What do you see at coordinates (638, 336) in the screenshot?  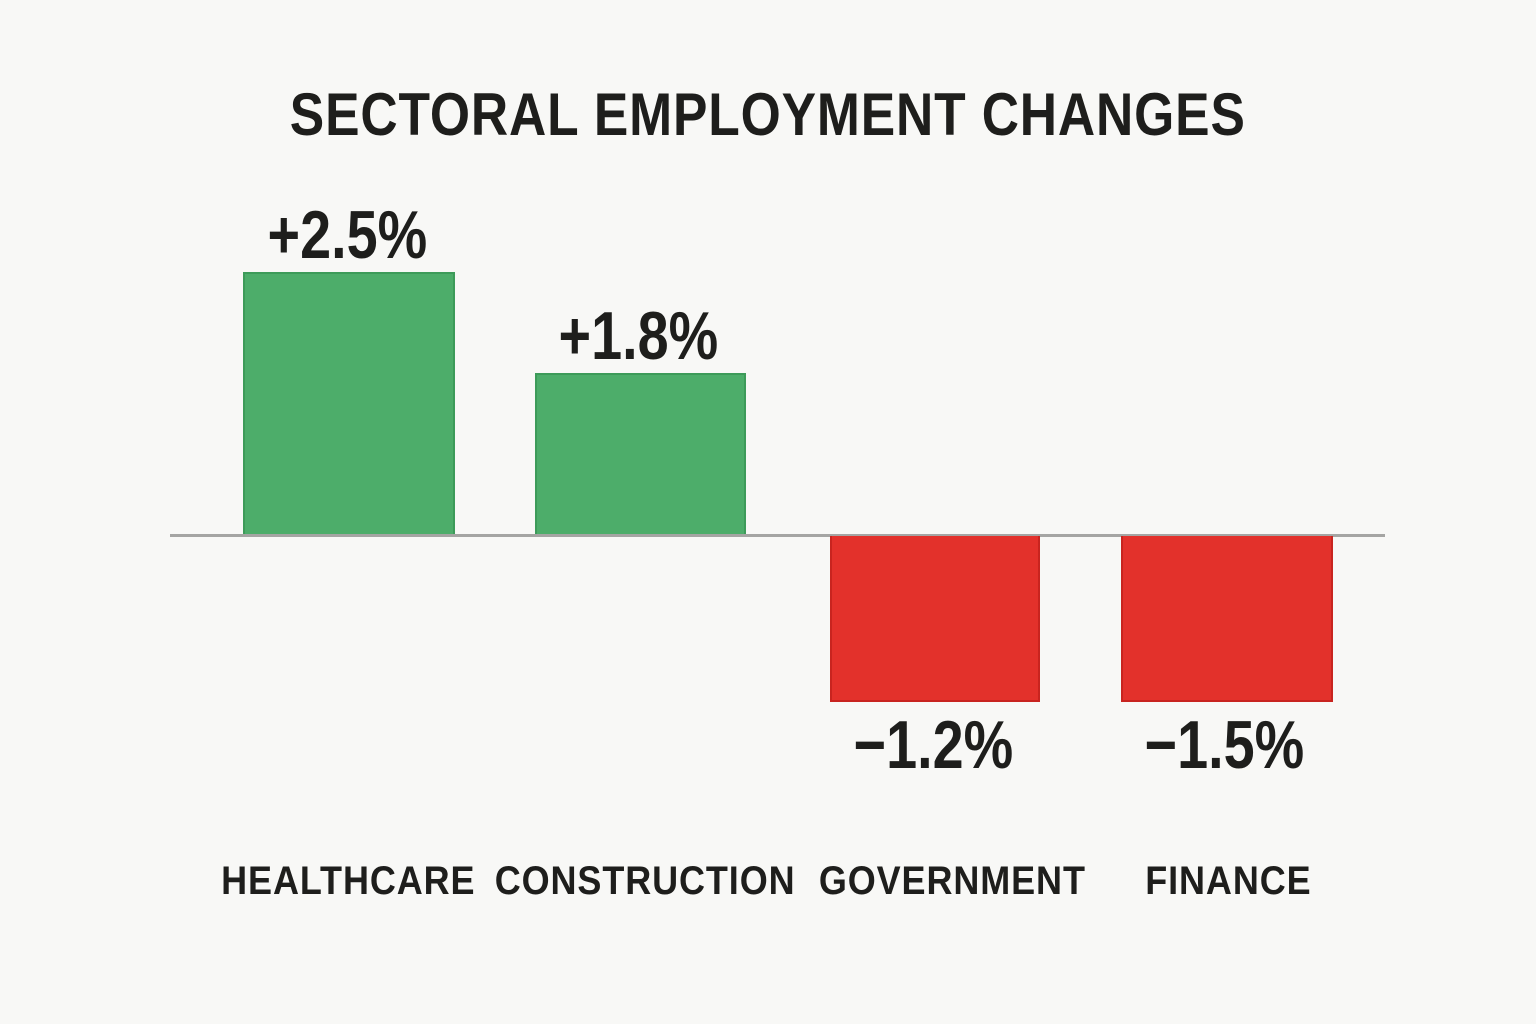 I see `value-label-construction: +1.8%` at bounding box center [638, 336].